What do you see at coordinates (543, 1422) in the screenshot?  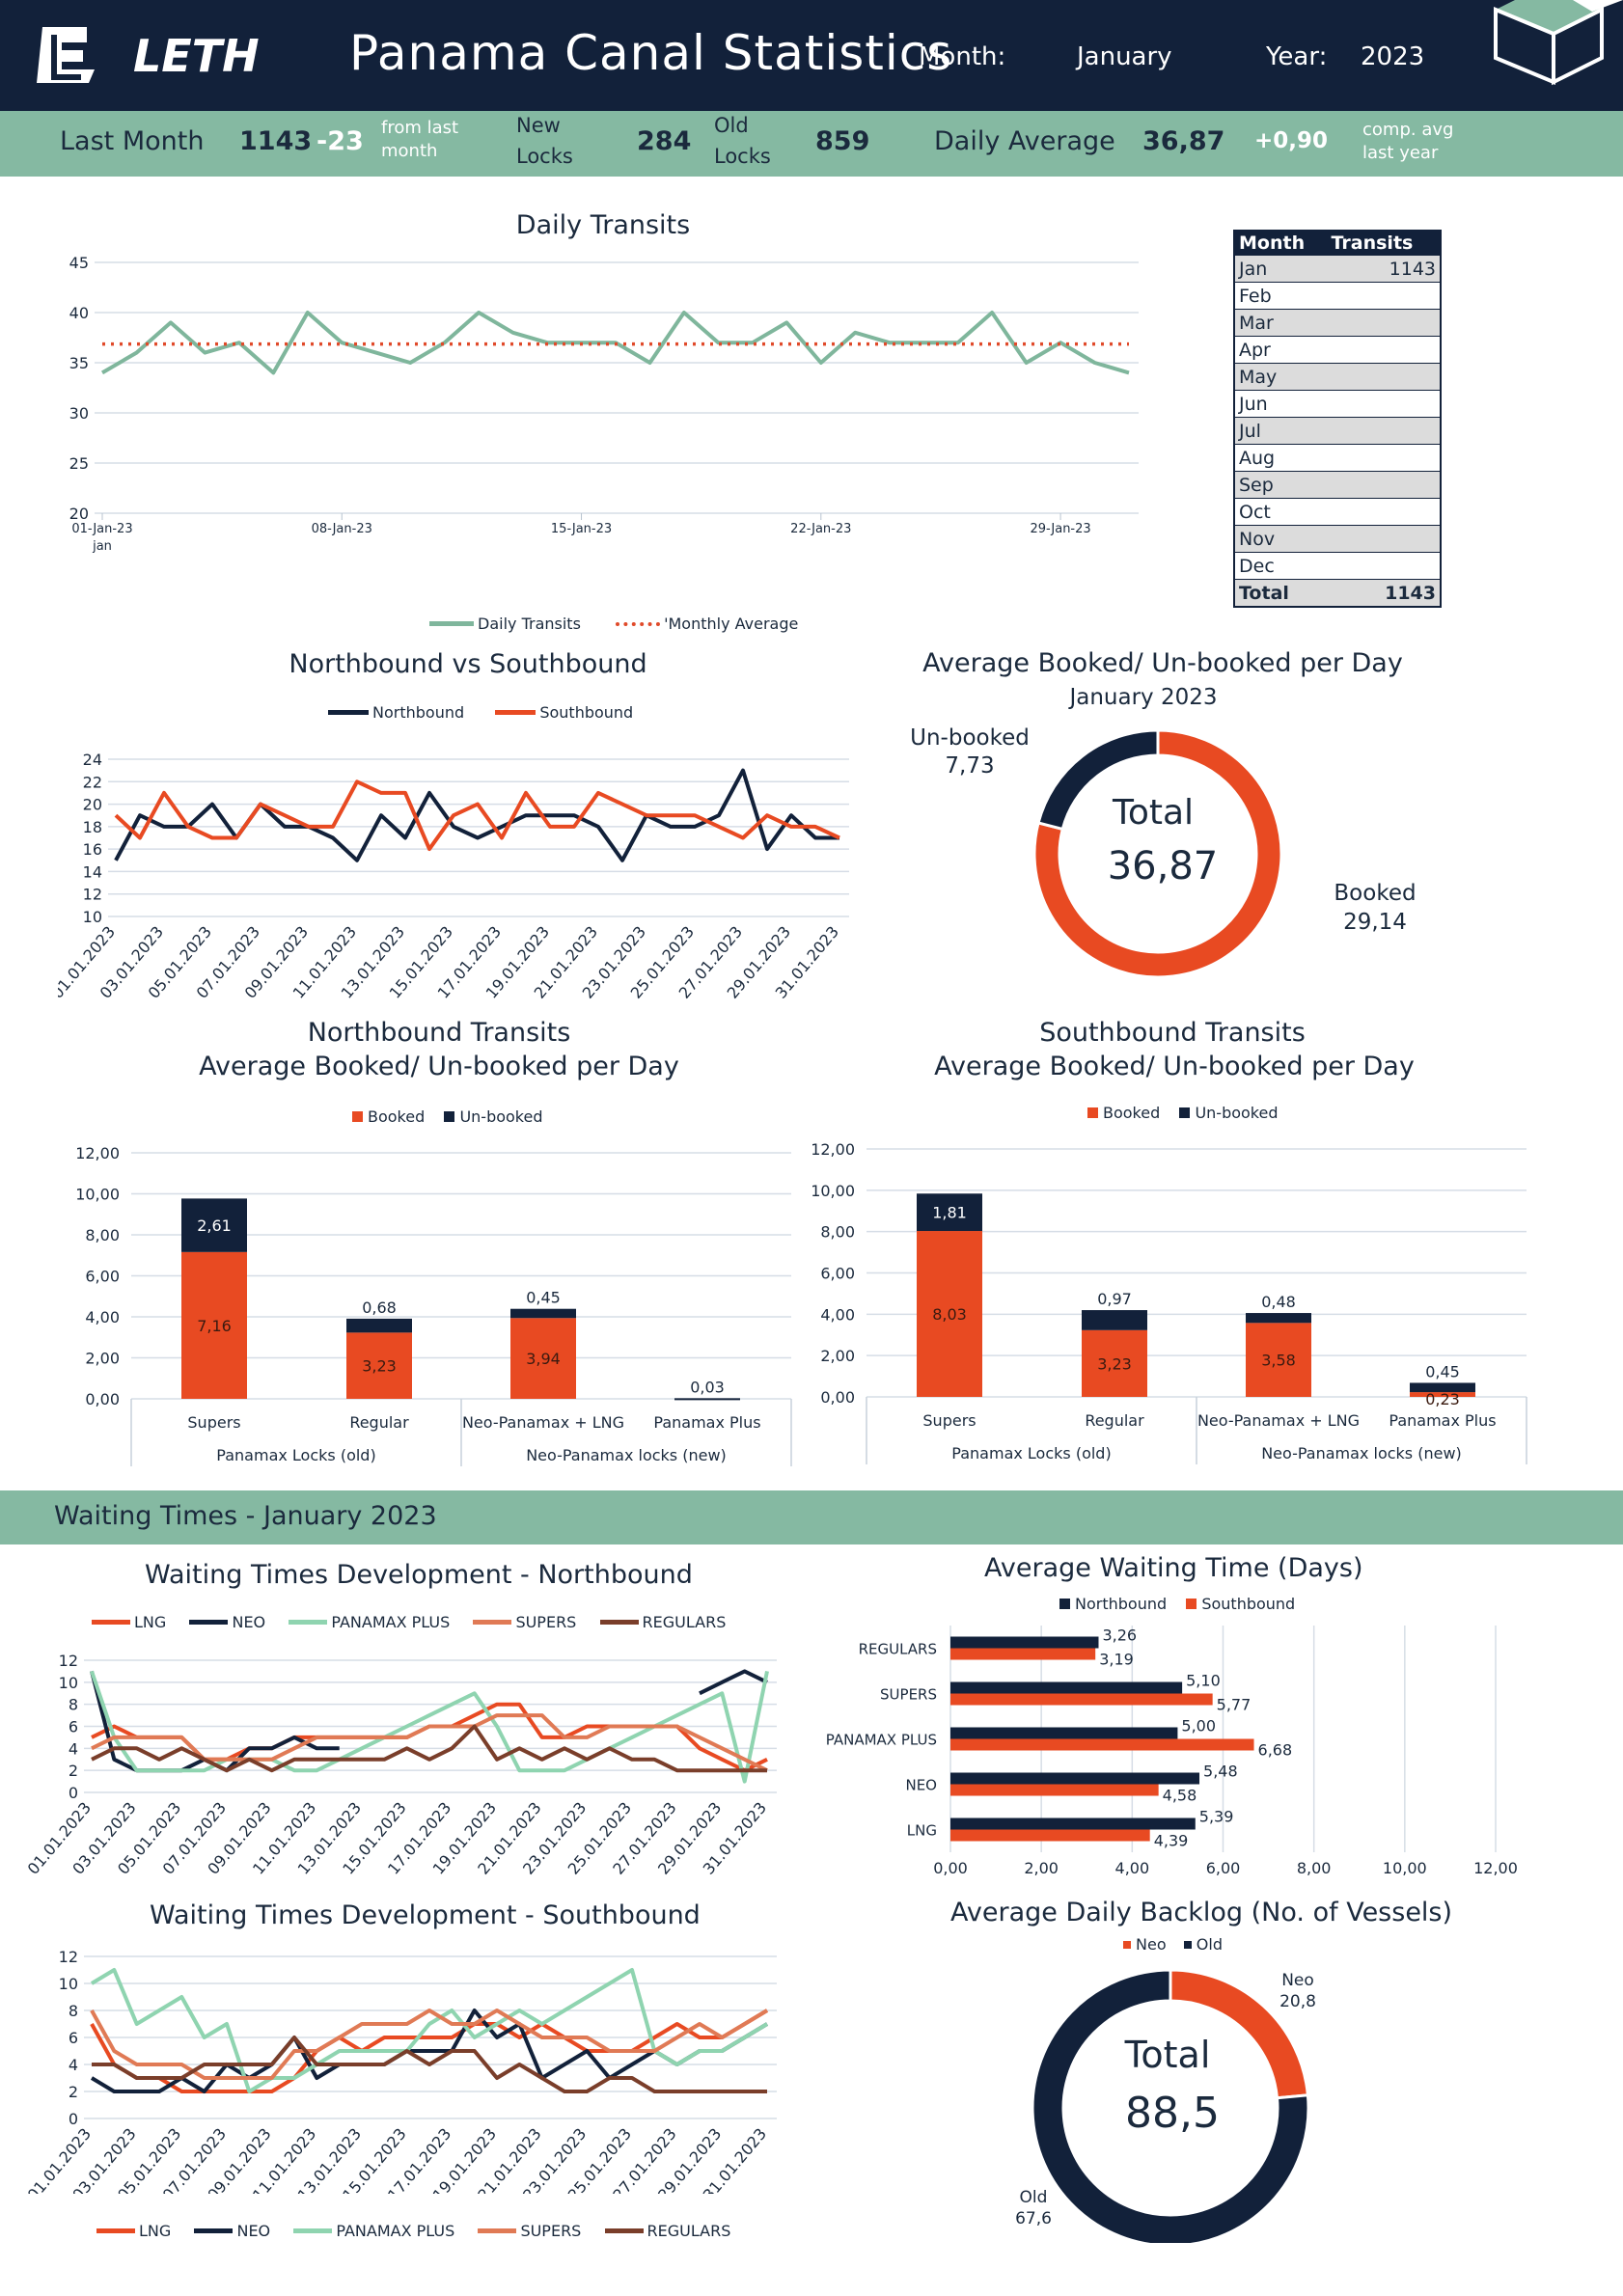 I see `category-label: Neo-Panamax + LNG` at bounding box center [543, 1422].